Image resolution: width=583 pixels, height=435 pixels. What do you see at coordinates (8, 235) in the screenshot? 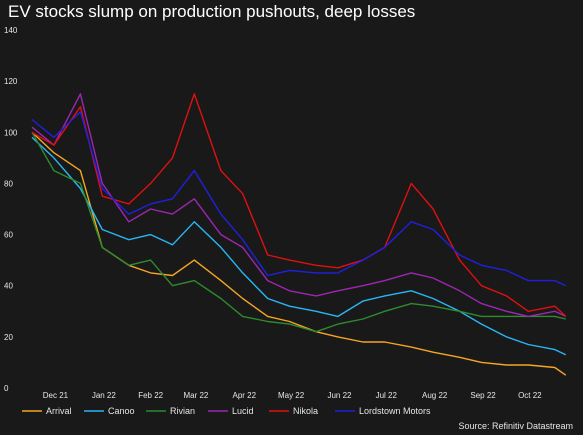
I see `y-tick-label: 60` at bounding box center [8, 235].